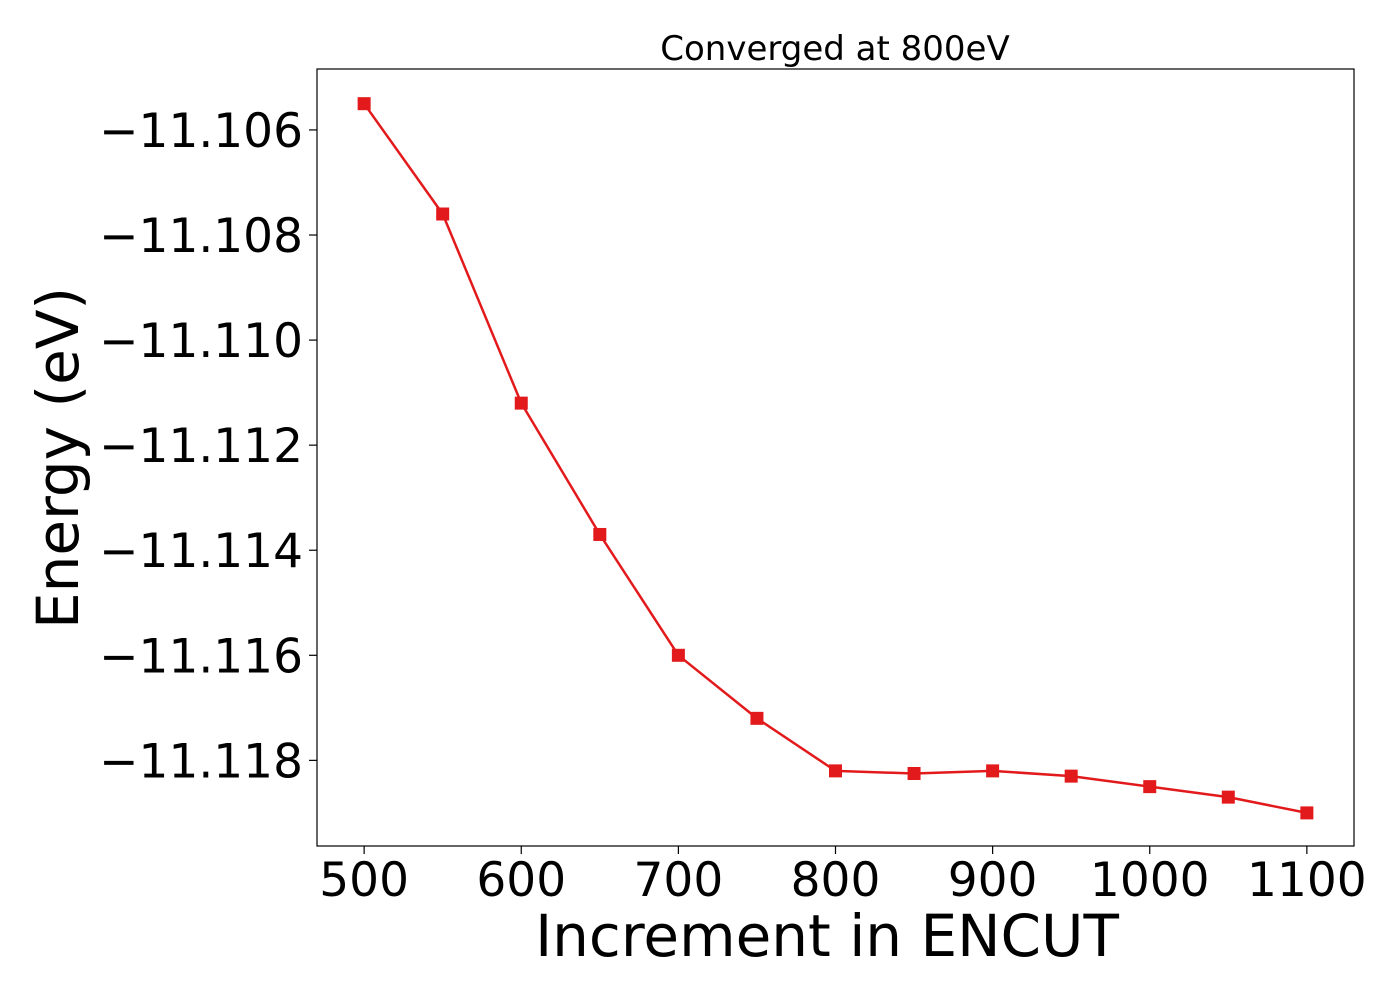  What do you see at coordinates (834, 49) in the screenshot?
I see `chart-title: Converged at 800eV` at bounding box center [834, 49].